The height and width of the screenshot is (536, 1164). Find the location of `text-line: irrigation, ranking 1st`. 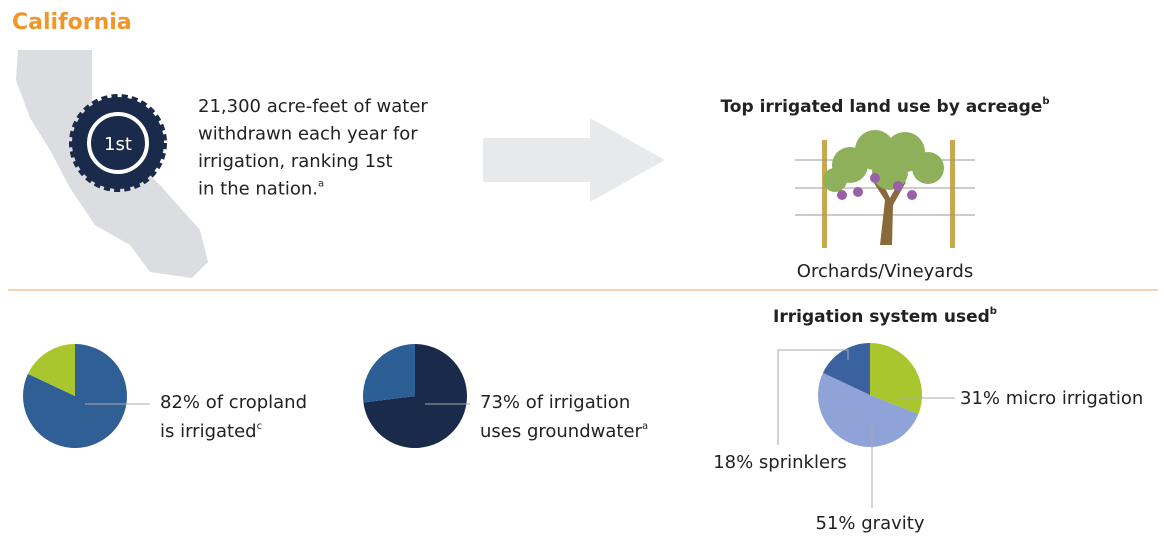

text-line: irrigation, ranking 1st is located at coordinates (295, 161).